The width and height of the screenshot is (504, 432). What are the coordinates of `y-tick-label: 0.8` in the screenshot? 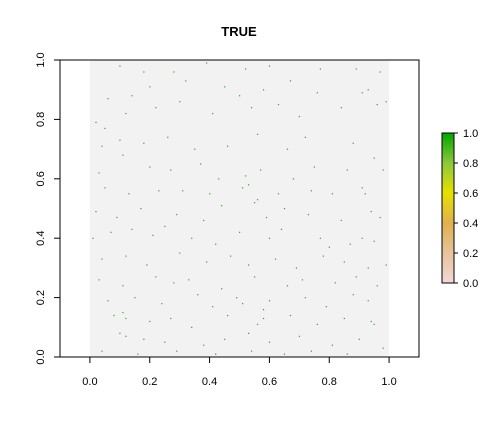 It's located at (41, 119).